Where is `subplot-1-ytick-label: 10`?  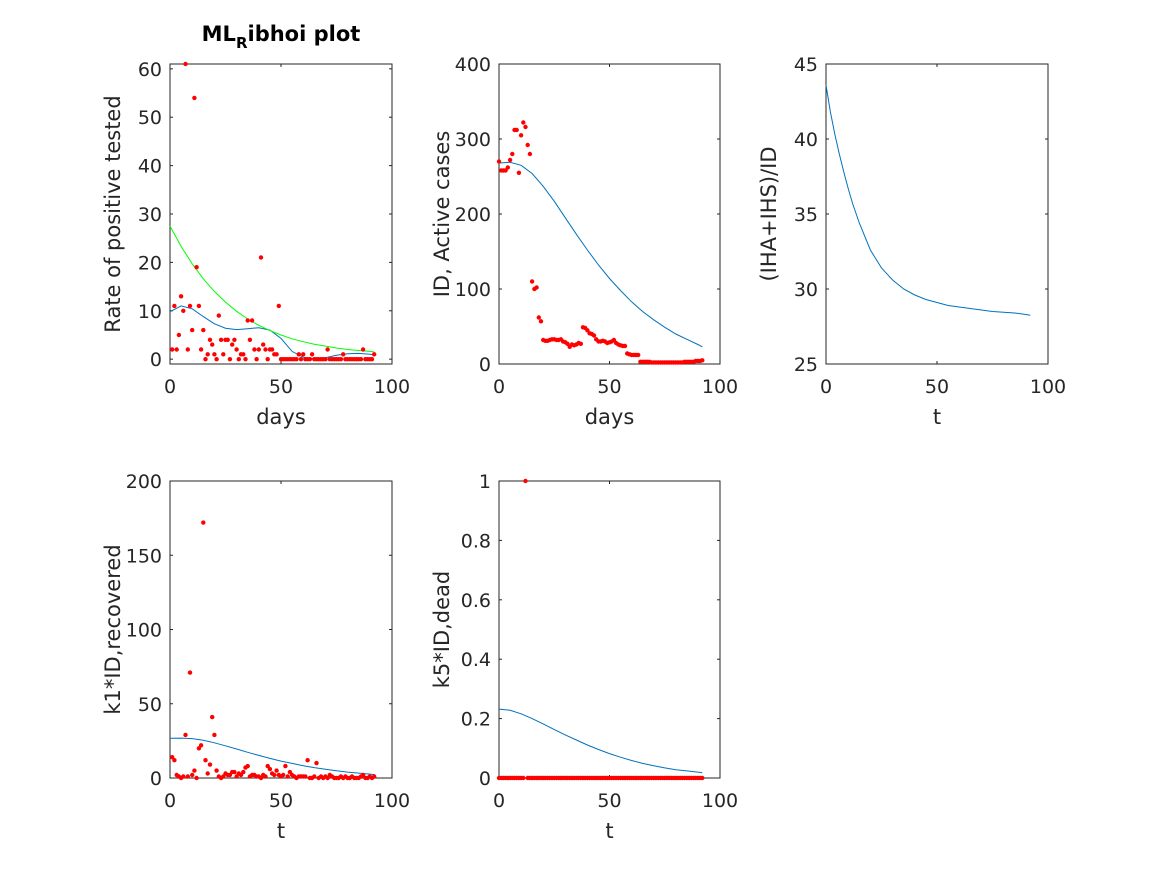 subplot-1-ytick-label: 10 is located at coordinates (150, 312).